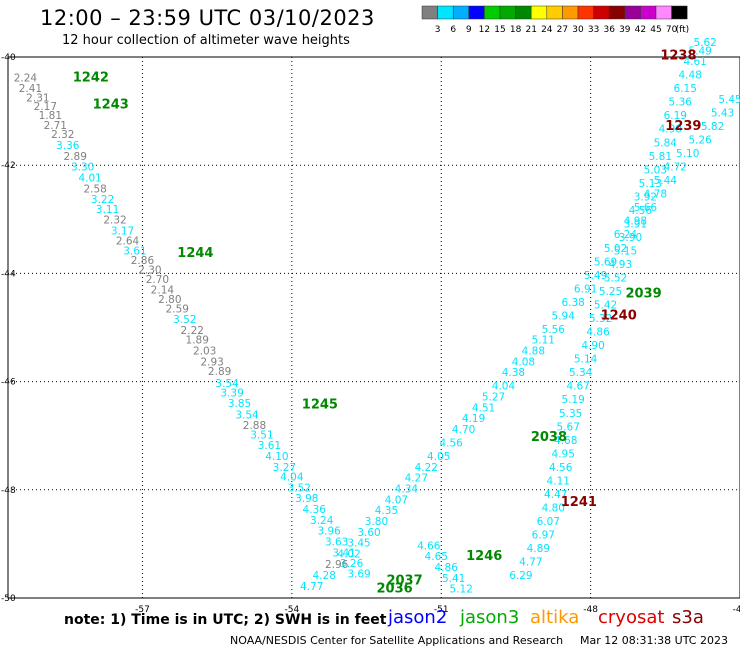 This screenshot has height=650, width=740. What do you see at coordinates (578, 30) in the screenshot?
I see `colorbar-label: 30` at bounding box center [578, 30].